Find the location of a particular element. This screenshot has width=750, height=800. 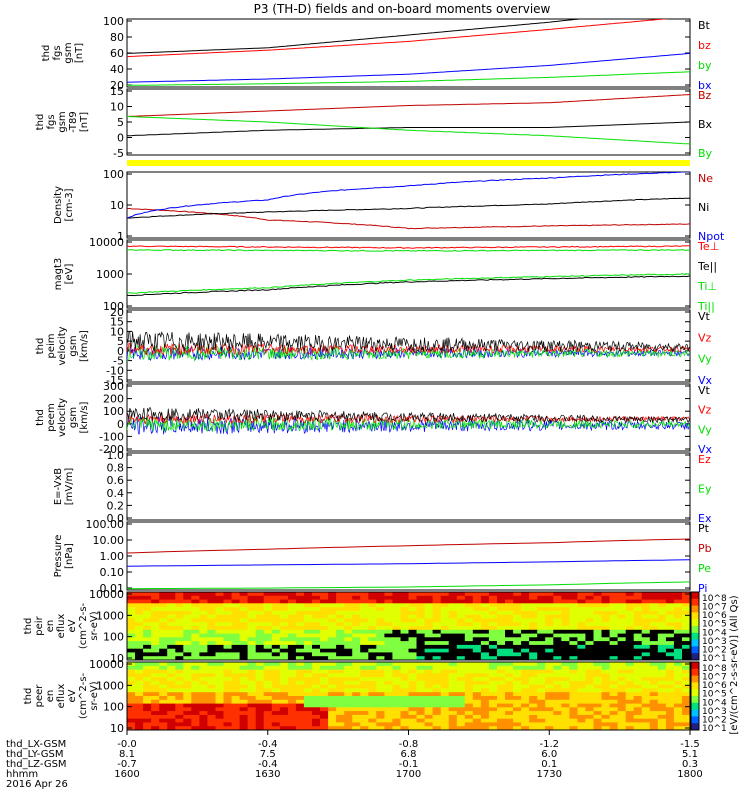

y-axis-label: thd is located at coordinates (46, 53).